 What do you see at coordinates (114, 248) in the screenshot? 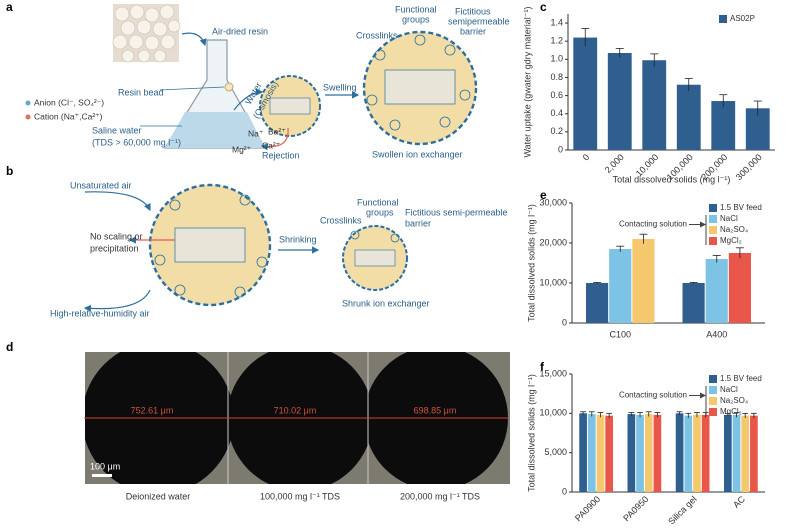
I see `label: precipitation` at bounding box center [114, 248].